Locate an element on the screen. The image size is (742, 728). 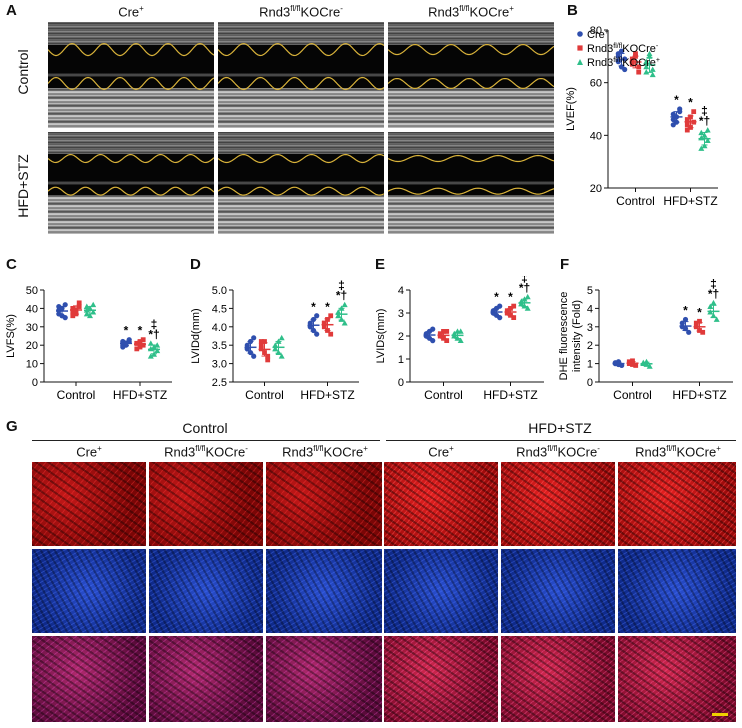
dhe-image-hfd-ko-plus is located at coordinates (677, 504).